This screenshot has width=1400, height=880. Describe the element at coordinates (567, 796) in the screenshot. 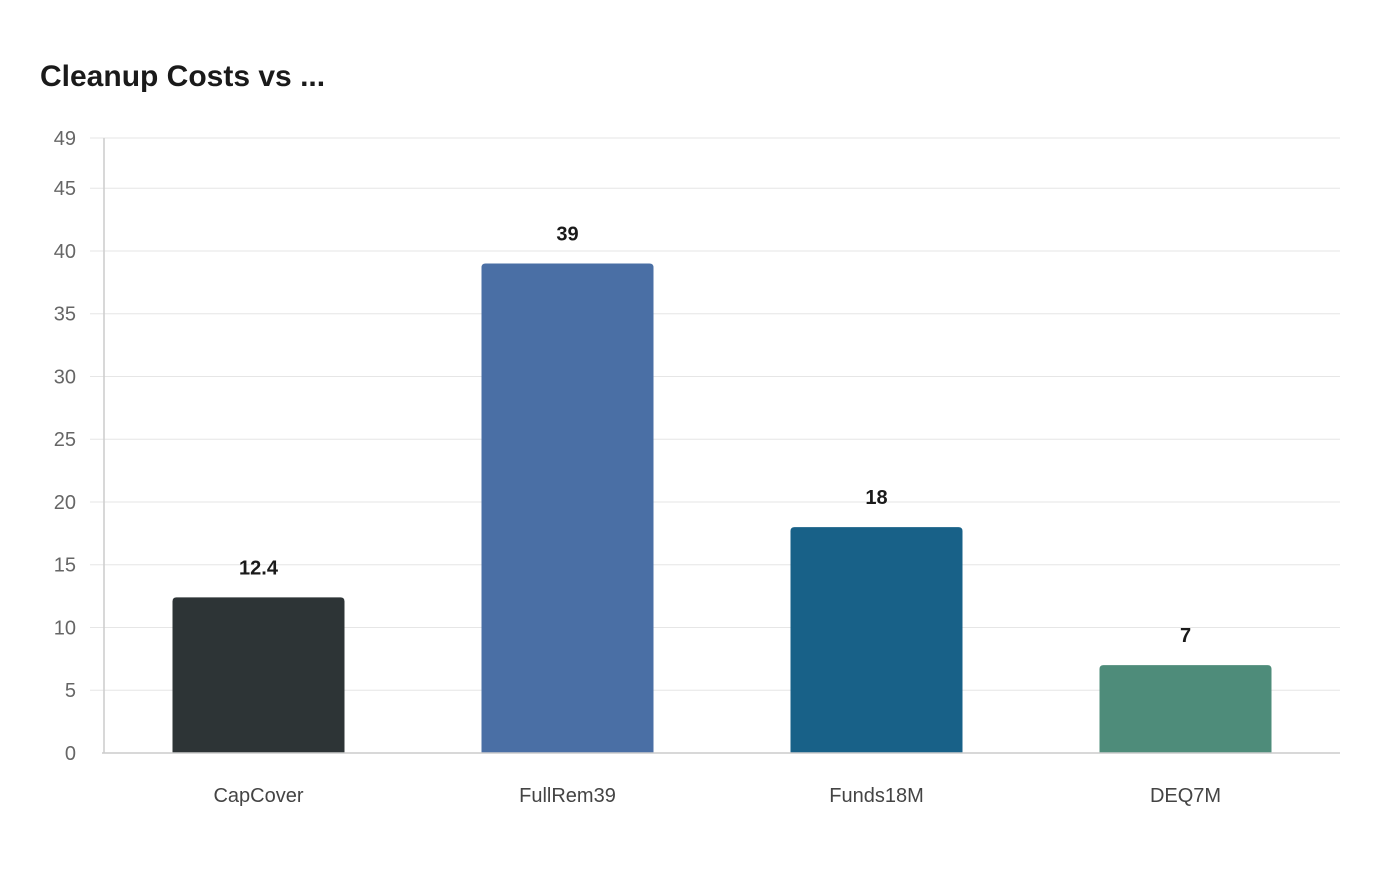

I see `x-tick-label: FullRem39` at that location.